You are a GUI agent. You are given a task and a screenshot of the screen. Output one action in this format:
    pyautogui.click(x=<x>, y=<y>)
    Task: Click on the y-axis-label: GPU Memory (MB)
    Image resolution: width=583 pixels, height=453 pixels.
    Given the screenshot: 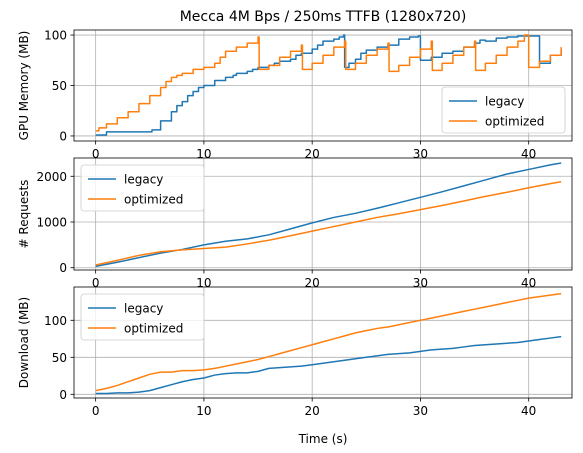 What is the action you would take?
    pyautogui.click(x=24, y=86)
    